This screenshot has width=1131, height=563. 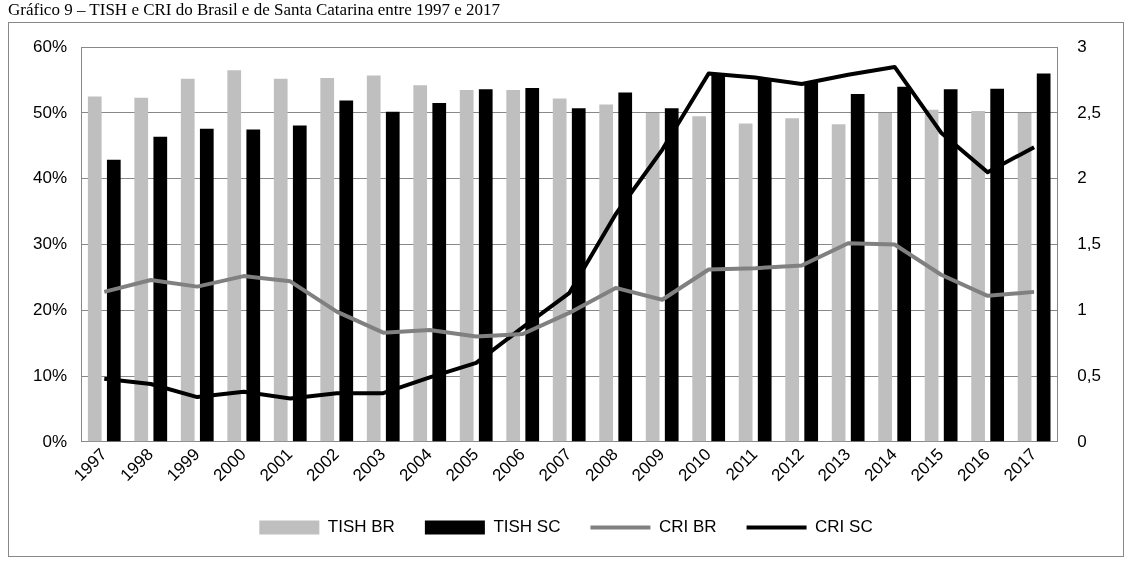 What do you see at coordinates (55, 441) in the screenshot?
I see `y-tick-label: 0%` at bounding box center [55, 441].